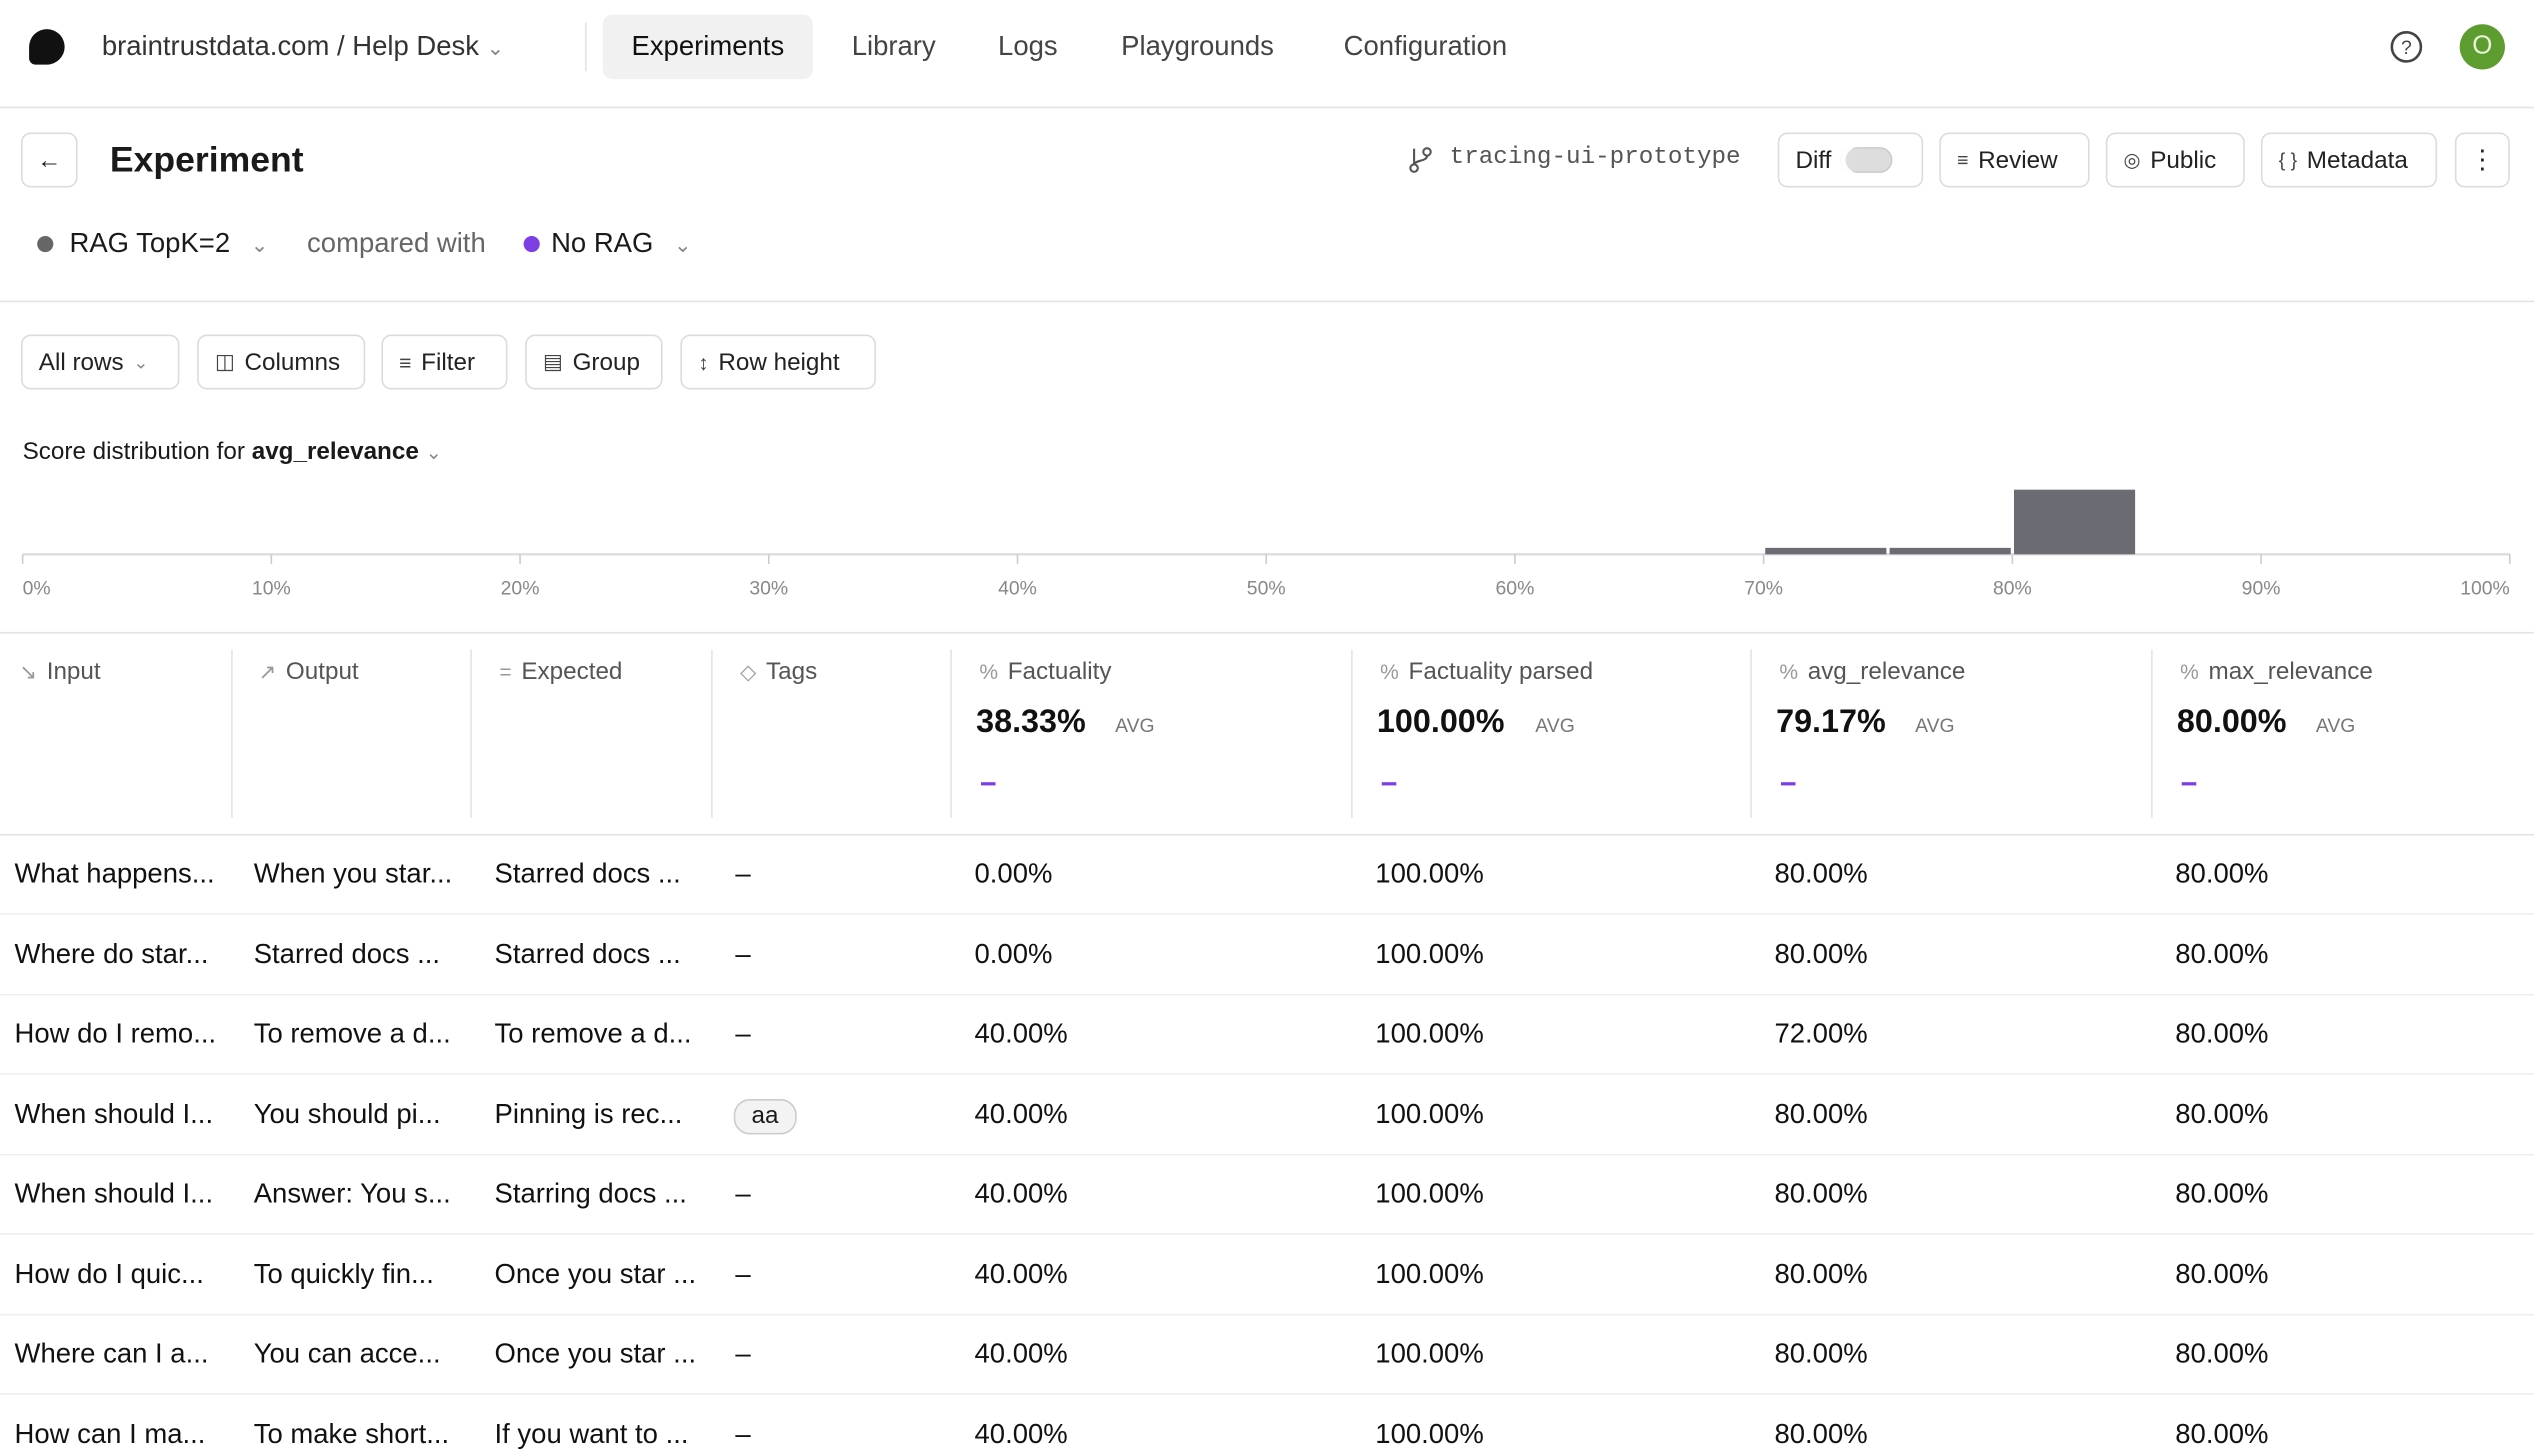 The width and height of the screenshot is (2534, 1450). I want to click on x-tick-label: 20%, so click(520, 589).